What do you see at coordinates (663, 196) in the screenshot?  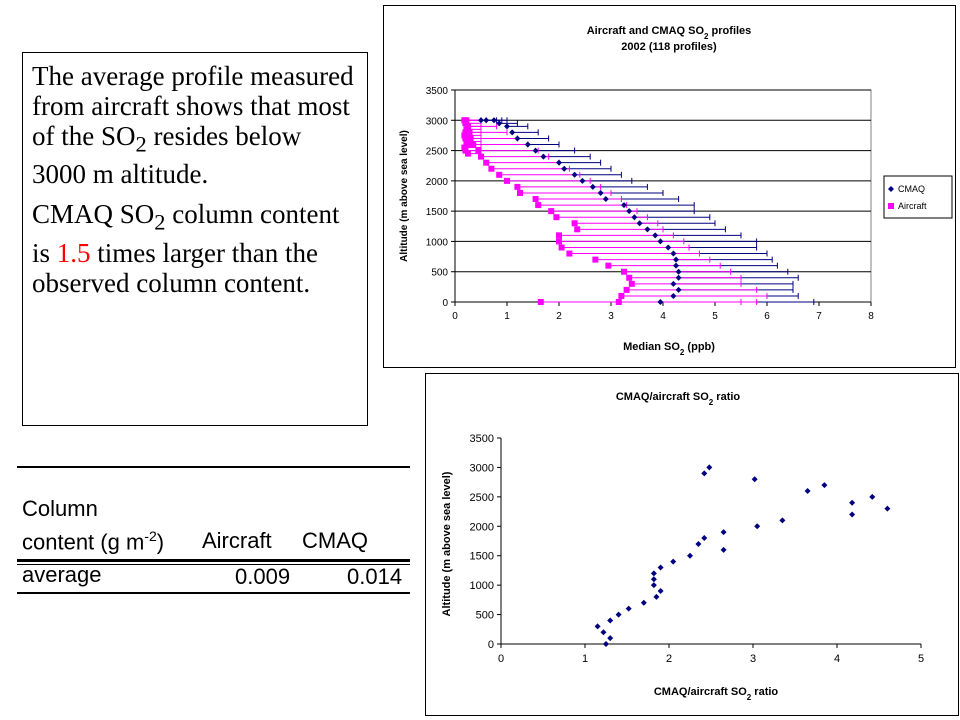 I see `plot-area` at bounding box center [663, 196].